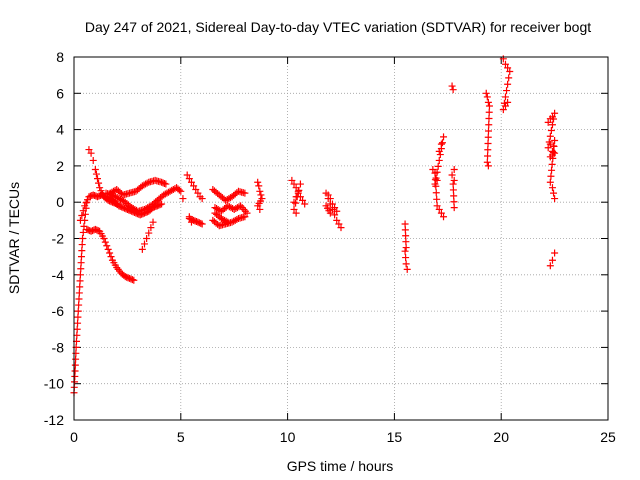  What do you see at coordinates (501, 437) in the screenshot?
I see `x-tick-label: 20` at bounding box center [501, 437].